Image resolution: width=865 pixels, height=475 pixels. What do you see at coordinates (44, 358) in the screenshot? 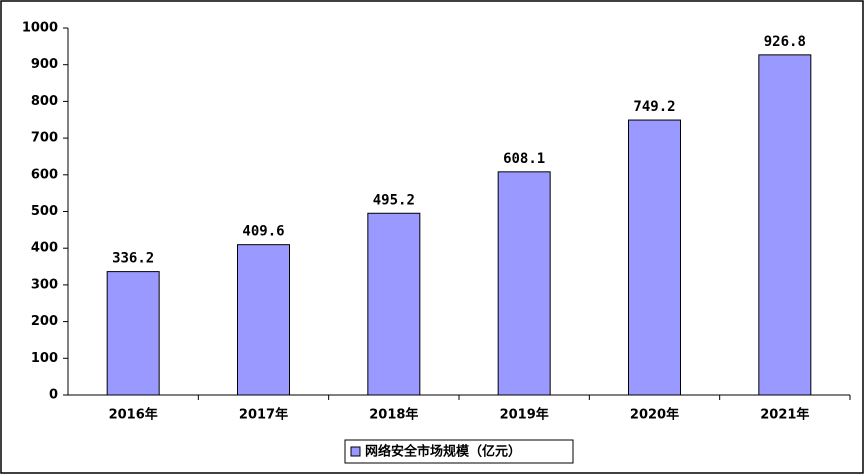
I see `y-tick-label: 100` at bounding box center [44, 358].